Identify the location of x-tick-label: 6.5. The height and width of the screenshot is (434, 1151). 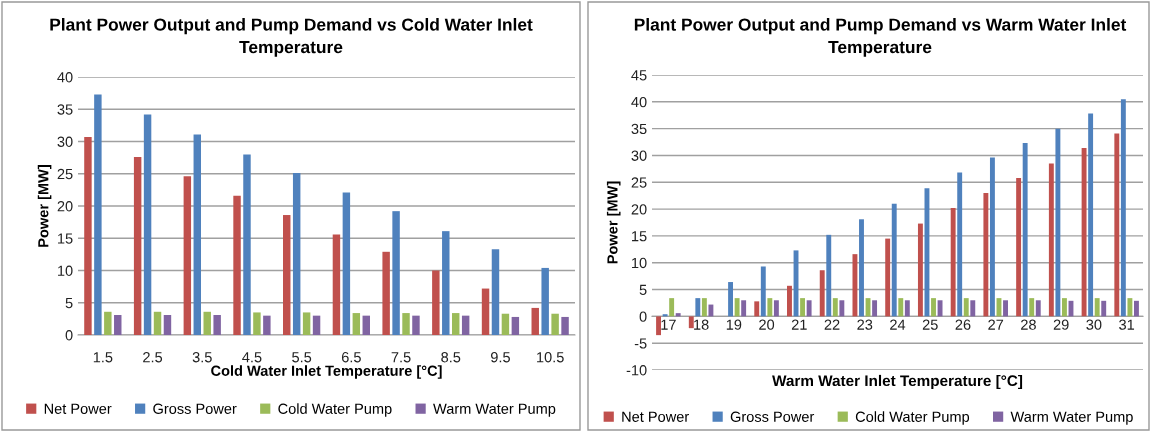
(351, 357).